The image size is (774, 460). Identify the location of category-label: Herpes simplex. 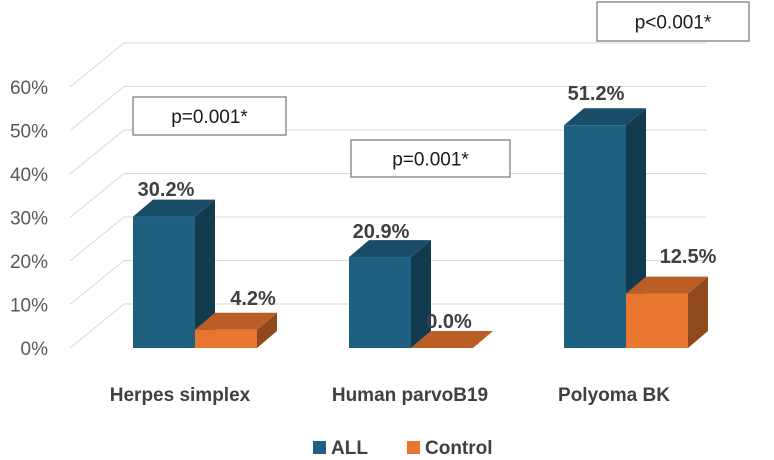
(180, 395).